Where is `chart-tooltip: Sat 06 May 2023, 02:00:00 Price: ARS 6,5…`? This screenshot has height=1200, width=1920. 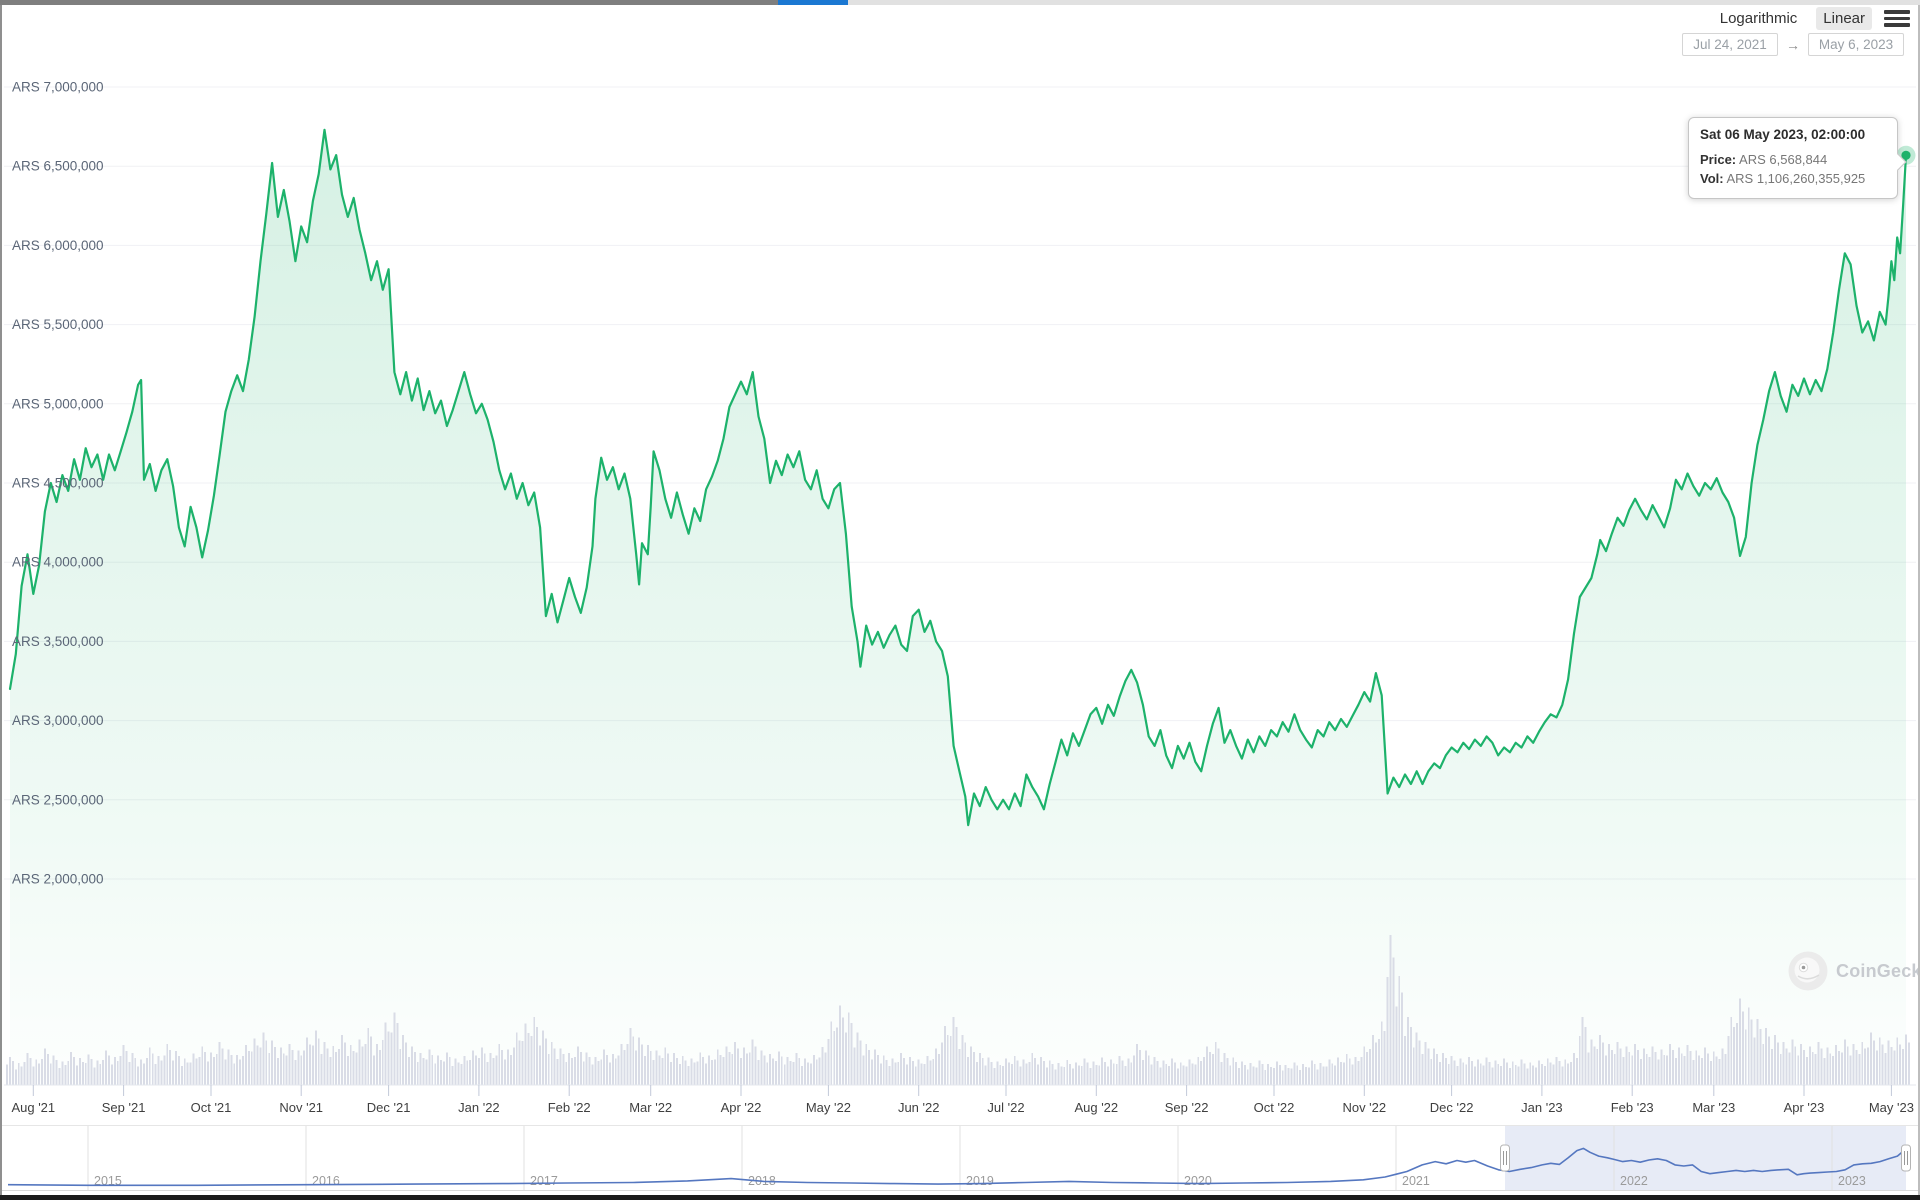
chart-tooltip: Sat 06 May 2023, 02:00:00 Price: ARS 6,5… is located at coordinates (1793, 158).